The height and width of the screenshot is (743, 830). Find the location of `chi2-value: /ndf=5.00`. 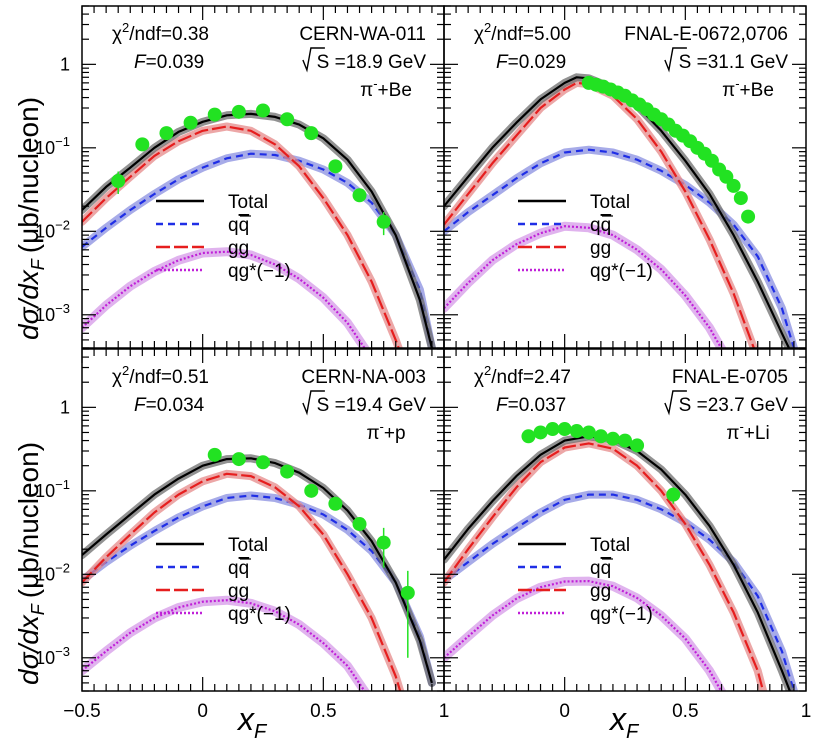

chi2-value: /ndf=5.00 is located at coordinates (531, 34).